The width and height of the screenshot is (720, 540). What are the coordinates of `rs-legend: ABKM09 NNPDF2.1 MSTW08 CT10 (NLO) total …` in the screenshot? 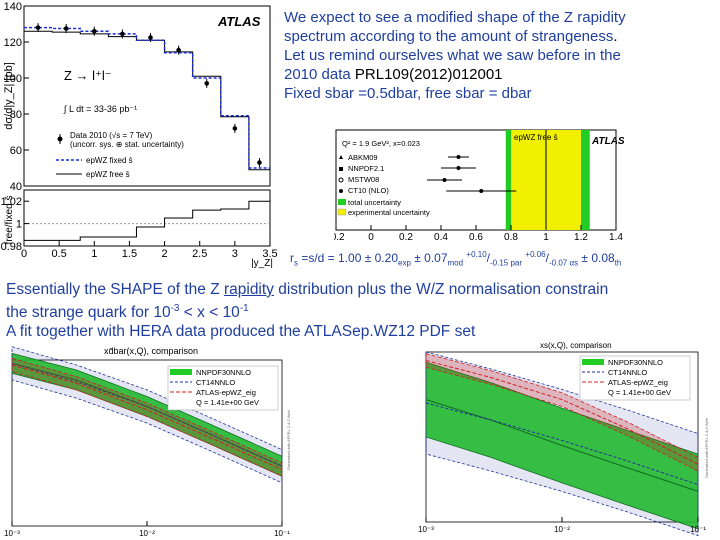 It's located at (383, 185).